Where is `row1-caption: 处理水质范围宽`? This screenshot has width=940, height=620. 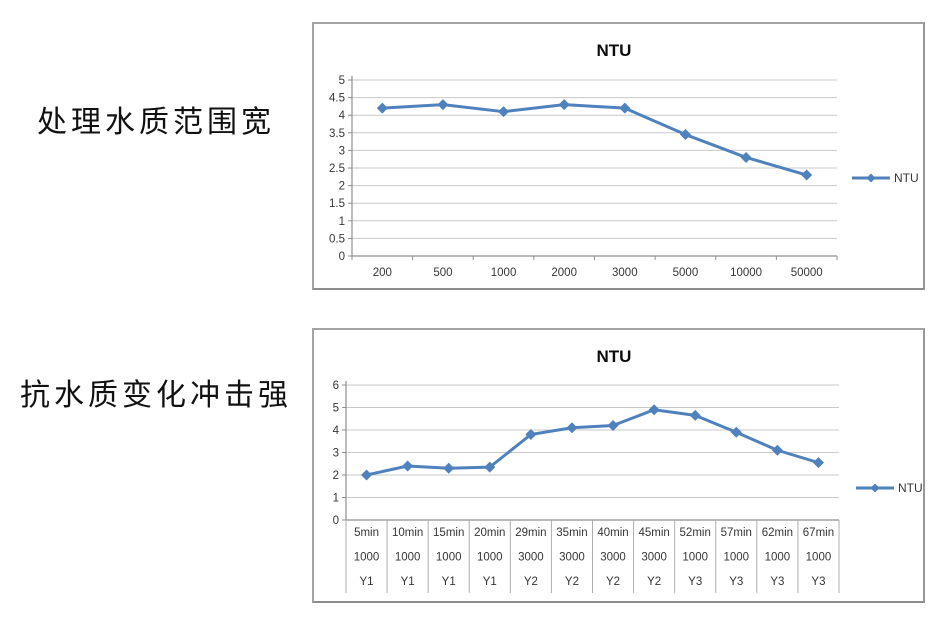
row1-caption: 处理水质范围宽 is located at coordinates (156, 122).